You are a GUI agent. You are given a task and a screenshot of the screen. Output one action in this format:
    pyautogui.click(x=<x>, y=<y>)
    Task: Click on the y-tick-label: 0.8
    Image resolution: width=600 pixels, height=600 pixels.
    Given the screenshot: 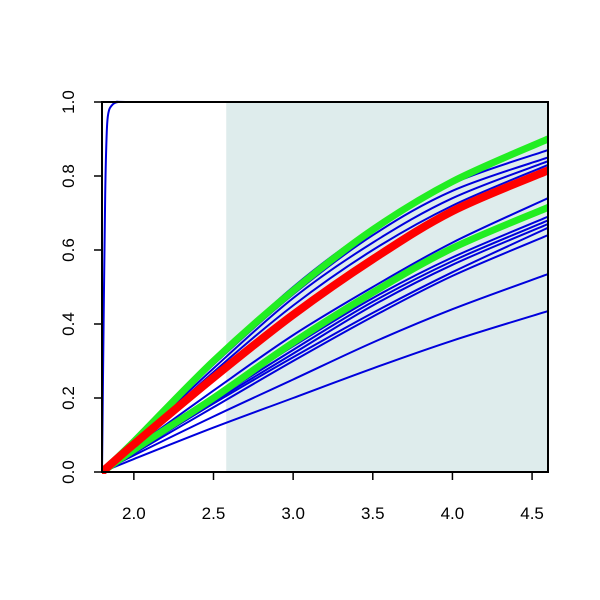 What is the action you would take?
    pyautogui.click(x=68, y=176)
    